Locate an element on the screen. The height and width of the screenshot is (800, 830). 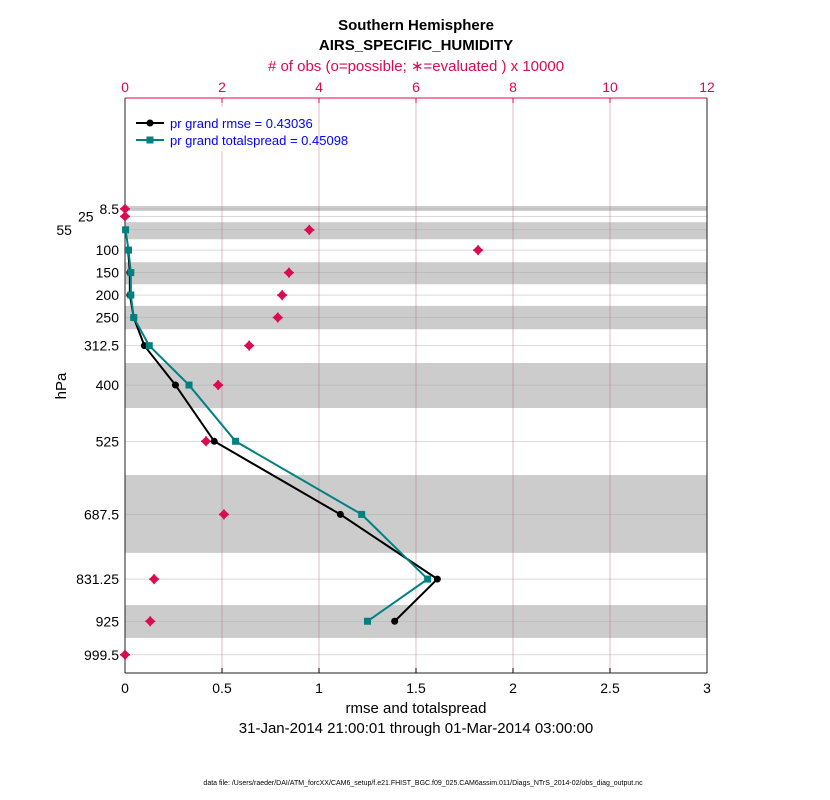
top-x-tick-label: 6 is located at coordinates (416, 87).